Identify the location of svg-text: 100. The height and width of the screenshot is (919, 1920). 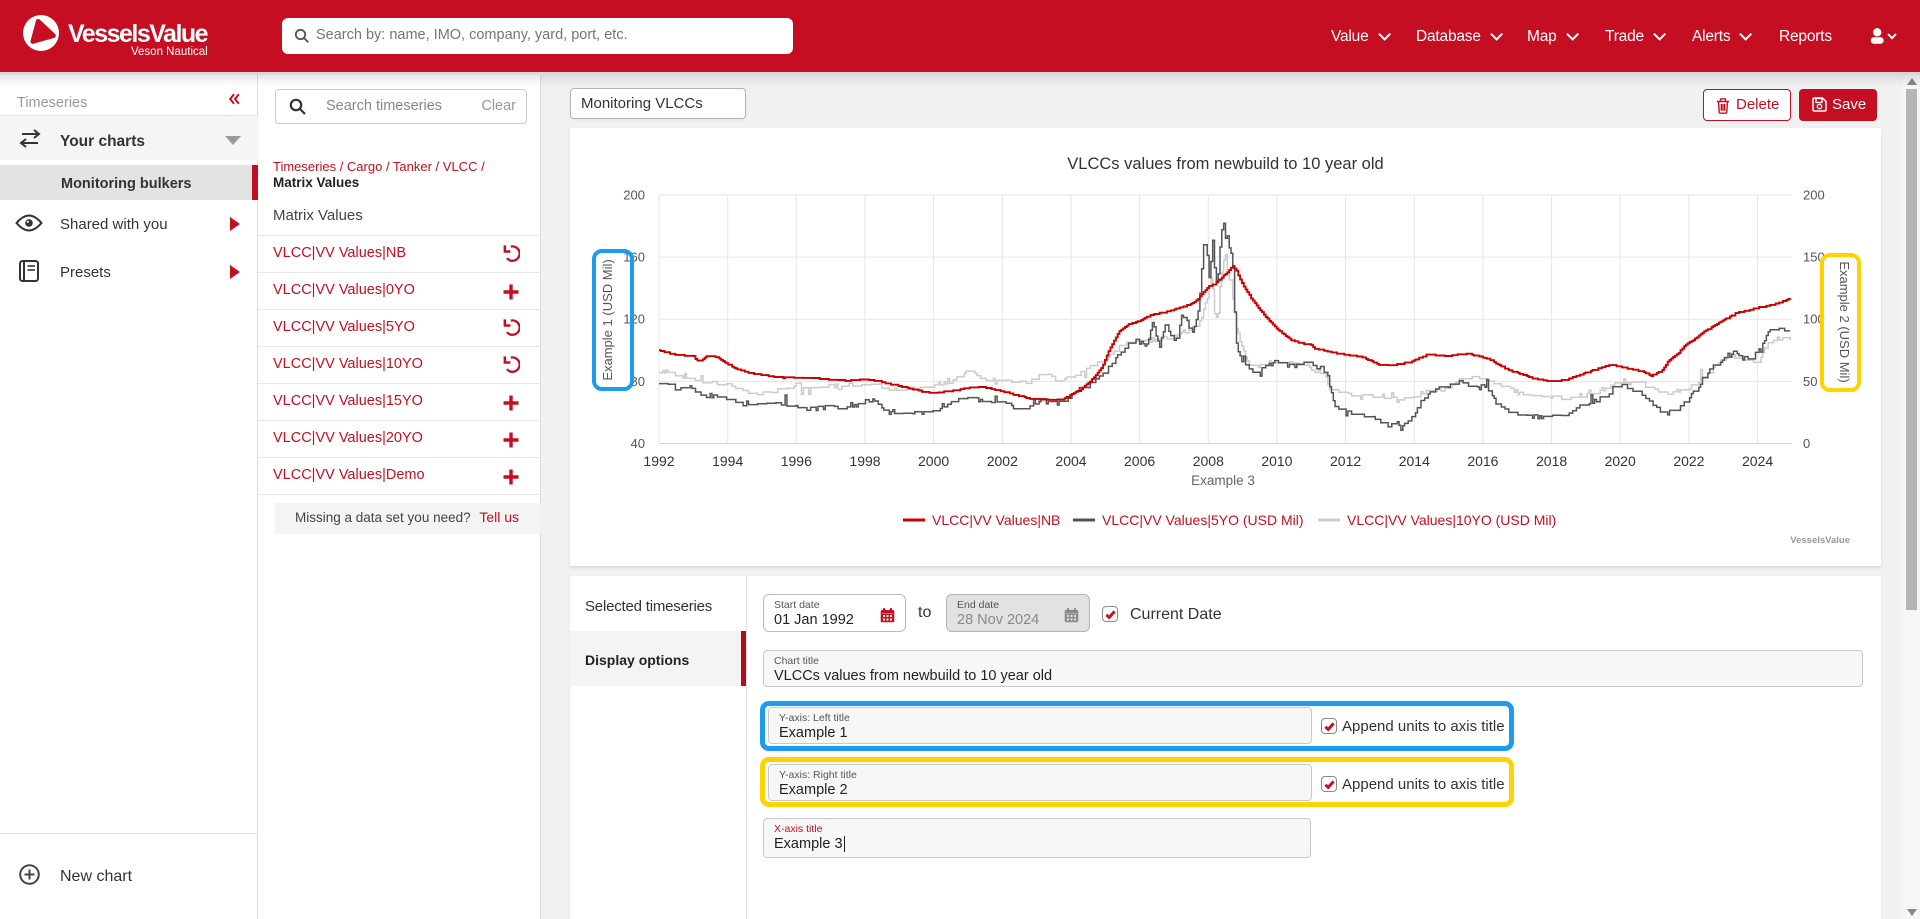
(1814, 319).